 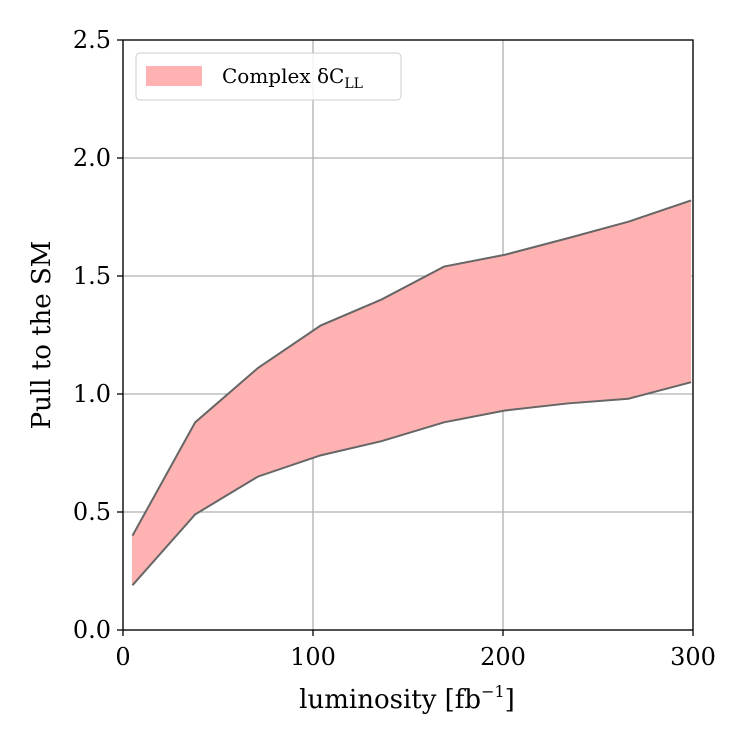 I want to click on x-axis-label-main: luminosity [fb, so click(x=390, y=700).